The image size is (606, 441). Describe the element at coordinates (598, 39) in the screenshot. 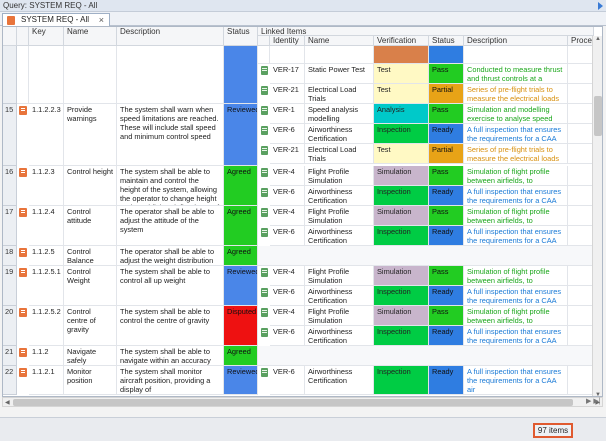

I see `scroll-up-icon: ▲` at that location.